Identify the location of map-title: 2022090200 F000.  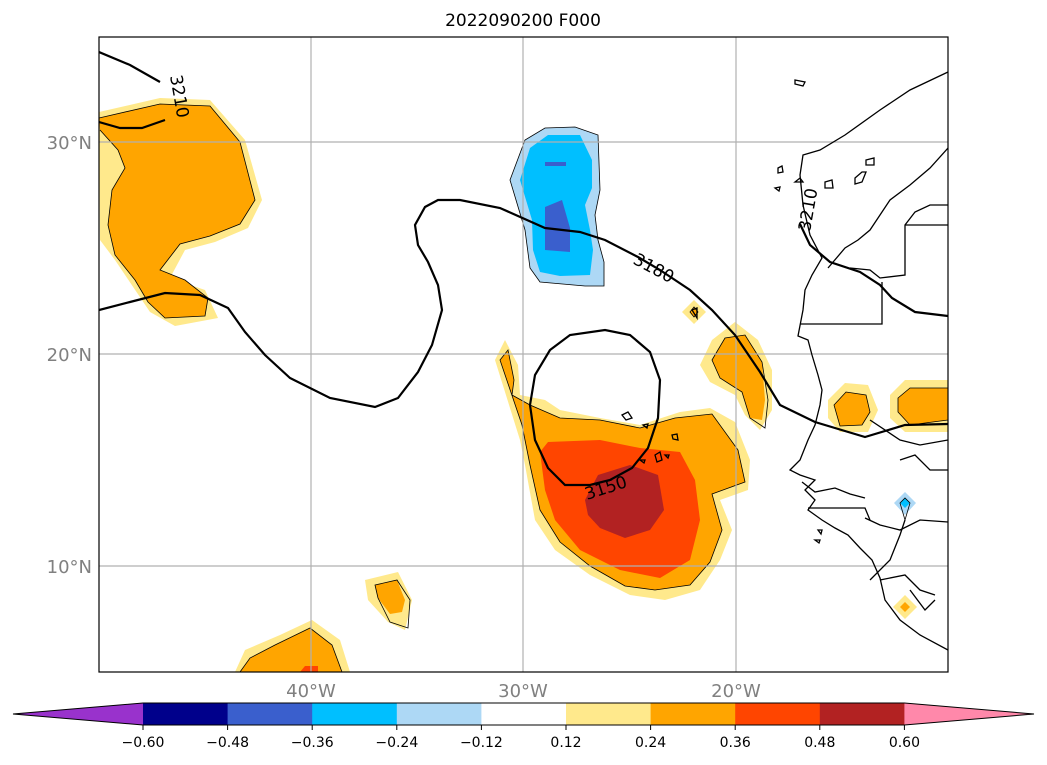
(523, 21).